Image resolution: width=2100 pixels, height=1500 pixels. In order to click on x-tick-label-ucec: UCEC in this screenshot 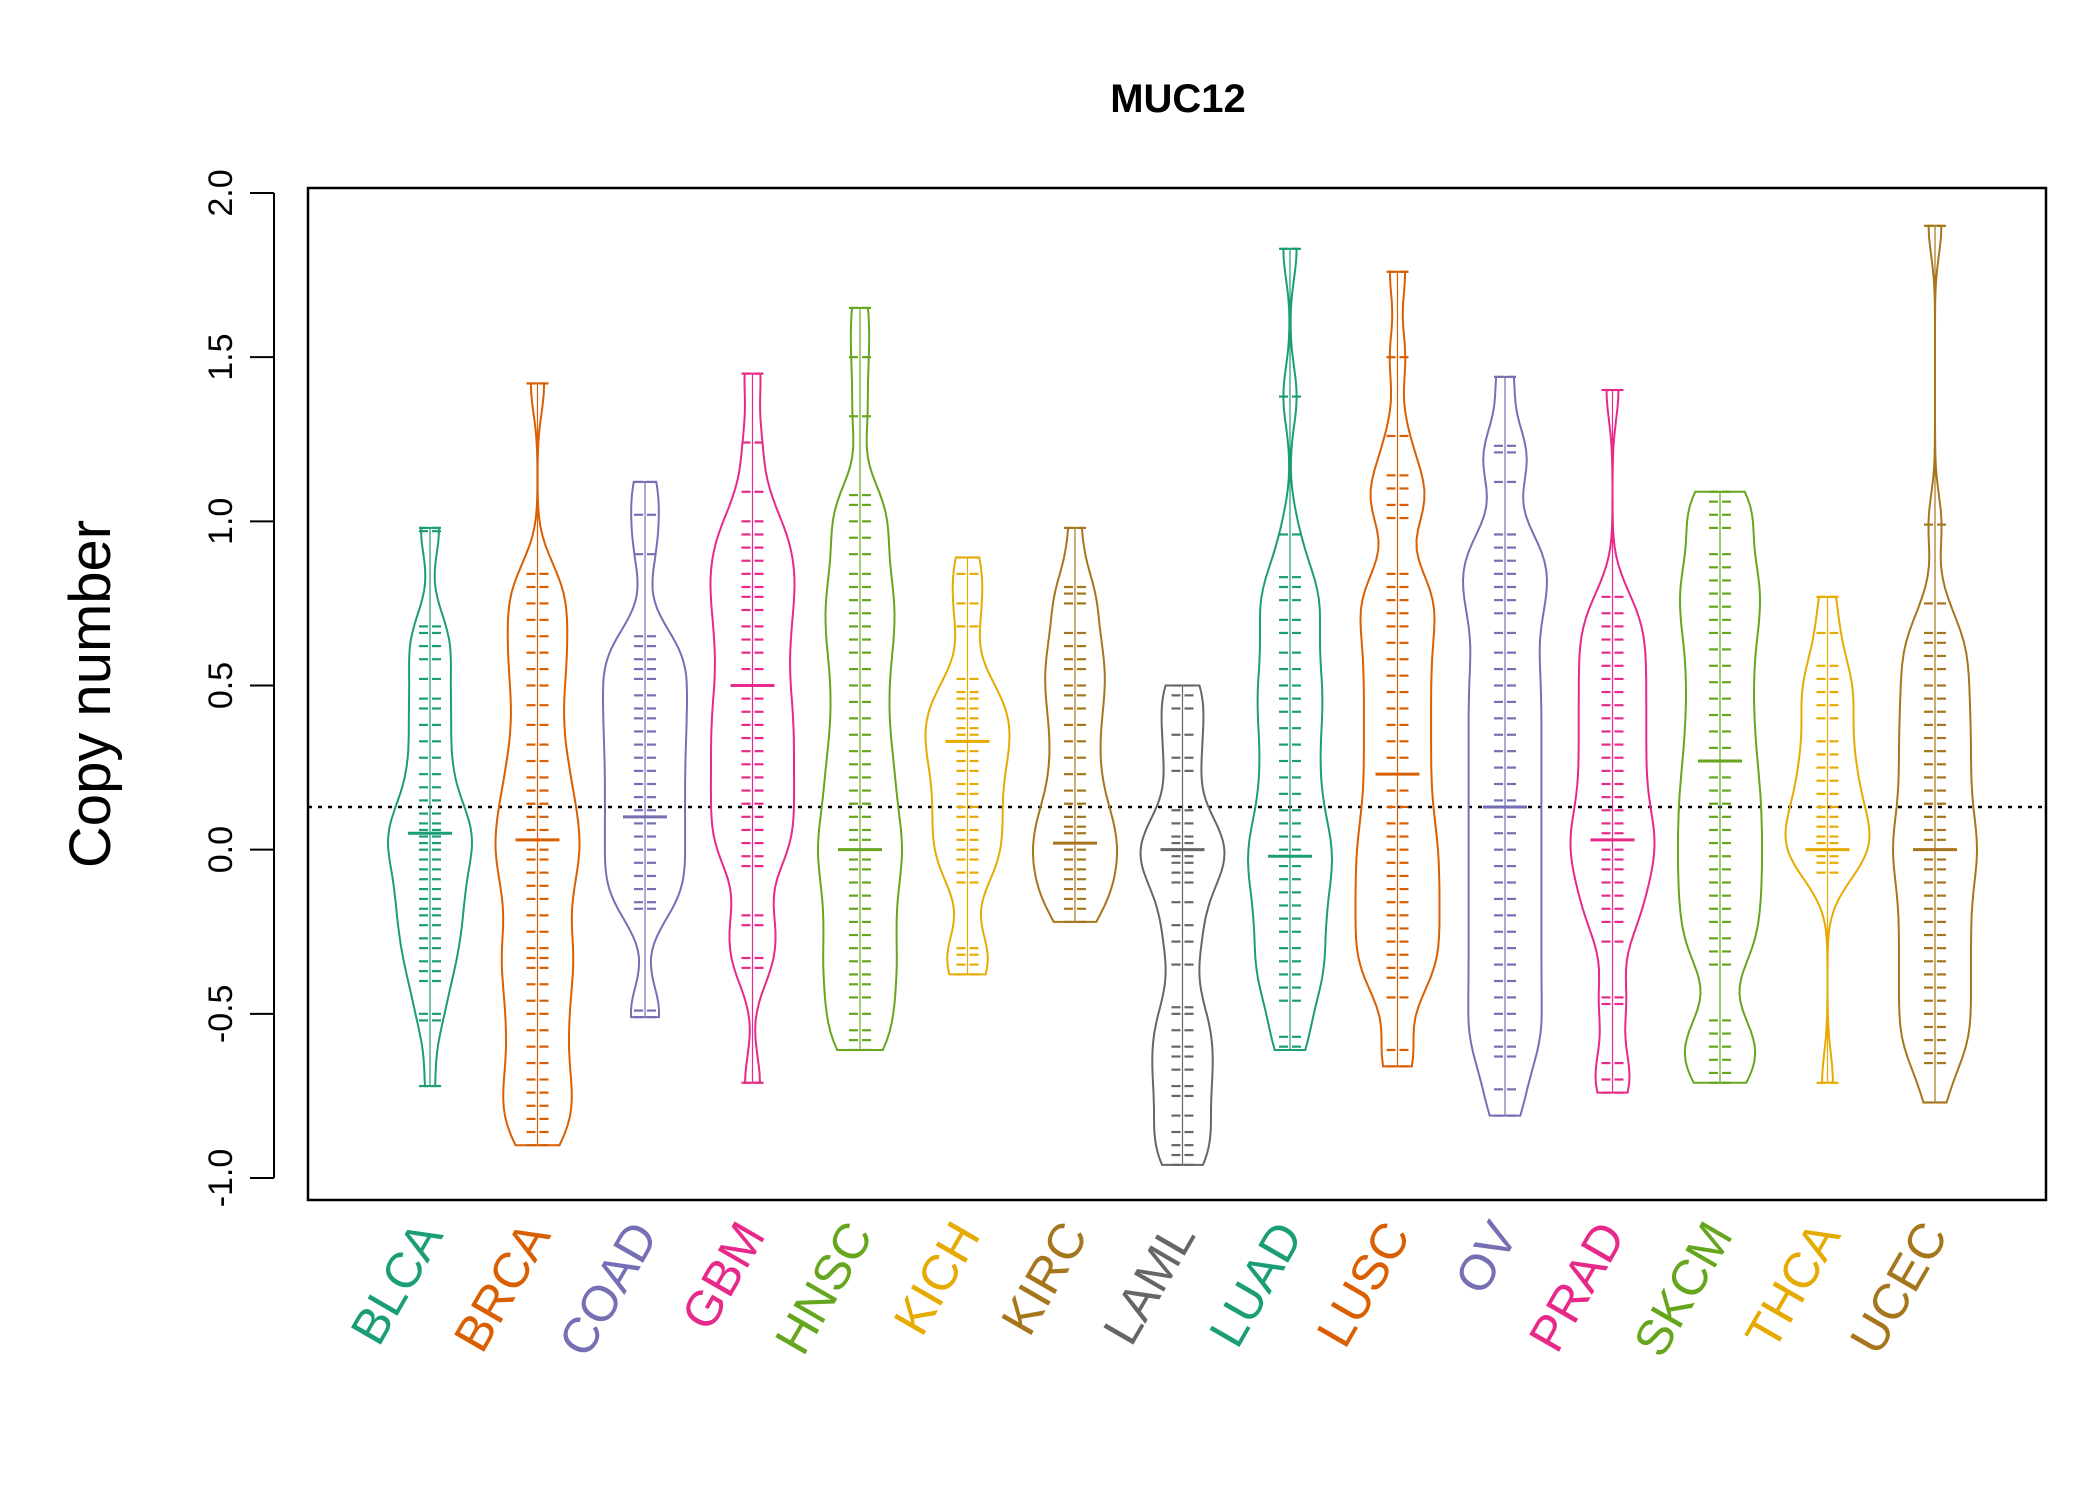, I will do `click(1898, 1288)`.